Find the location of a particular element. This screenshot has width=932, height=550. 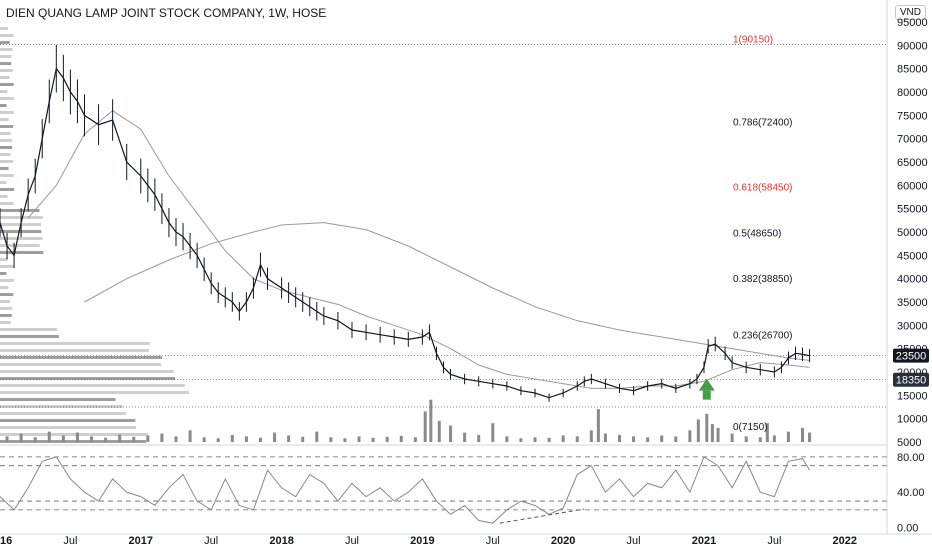

price-tags: 23500 18350 is located at coordinates (911, 367).